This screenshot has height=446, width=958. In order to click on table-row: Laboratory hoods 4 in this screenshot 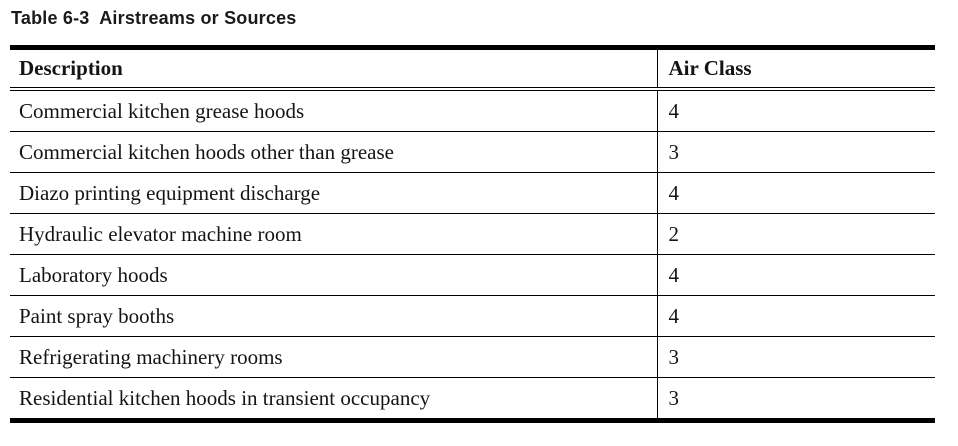, I will do `click(472, 275)`.